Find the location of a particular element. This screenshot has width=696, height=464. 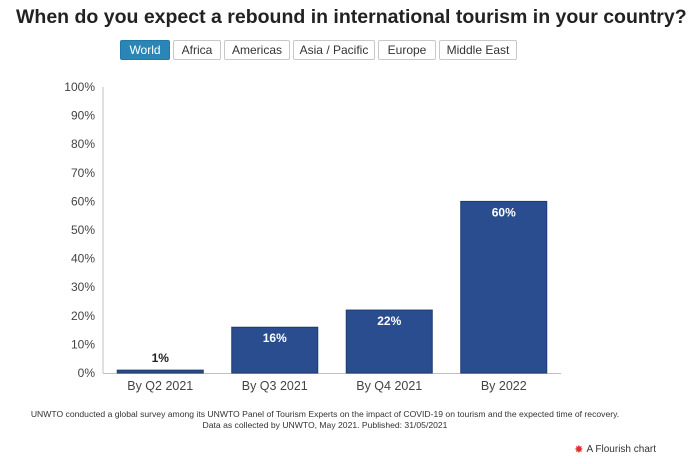

tab-europe: Europe is located at coordinates (407, 50).